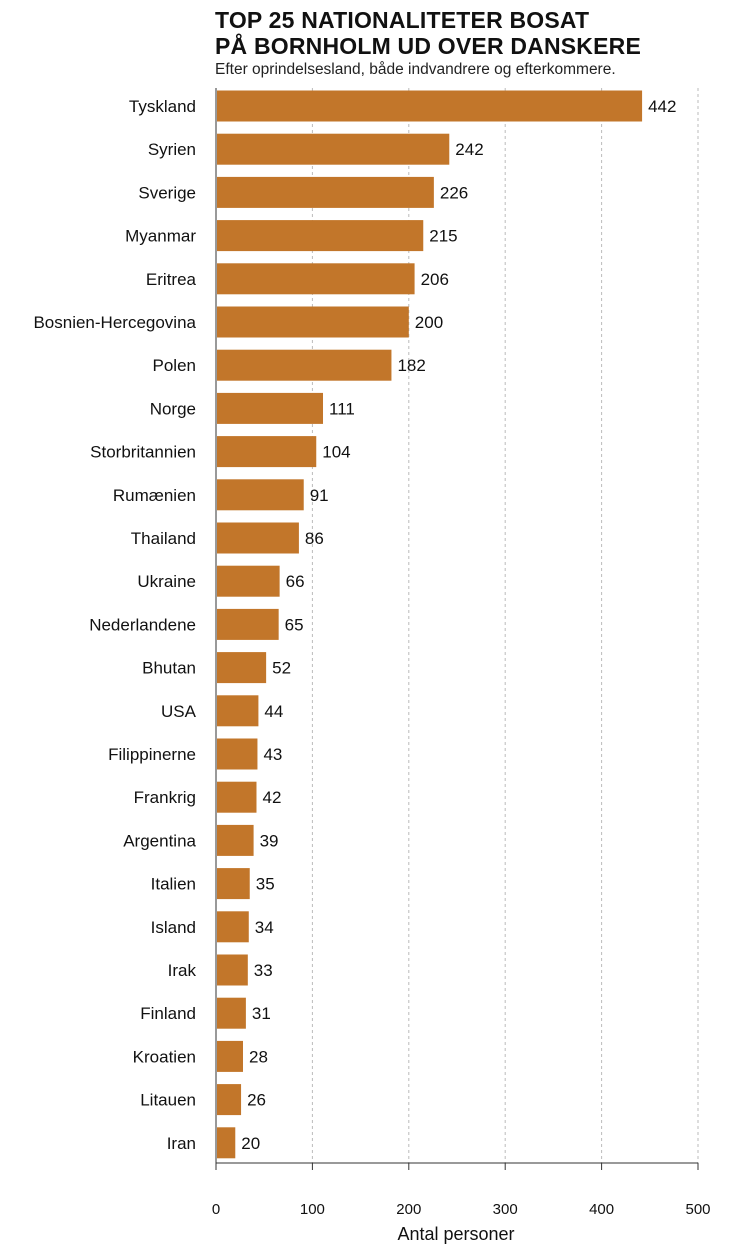 The image size is (730, 1249). I want to click on value-label: 43, so click(272, 754).